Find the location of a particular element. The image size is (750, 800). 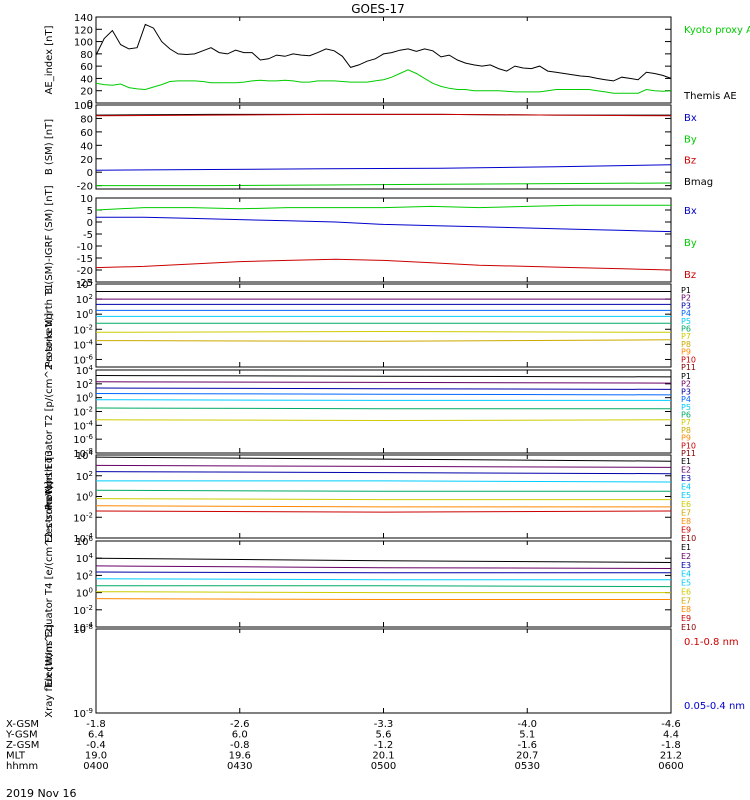

series-p4 is located at coordinates (383, 394).